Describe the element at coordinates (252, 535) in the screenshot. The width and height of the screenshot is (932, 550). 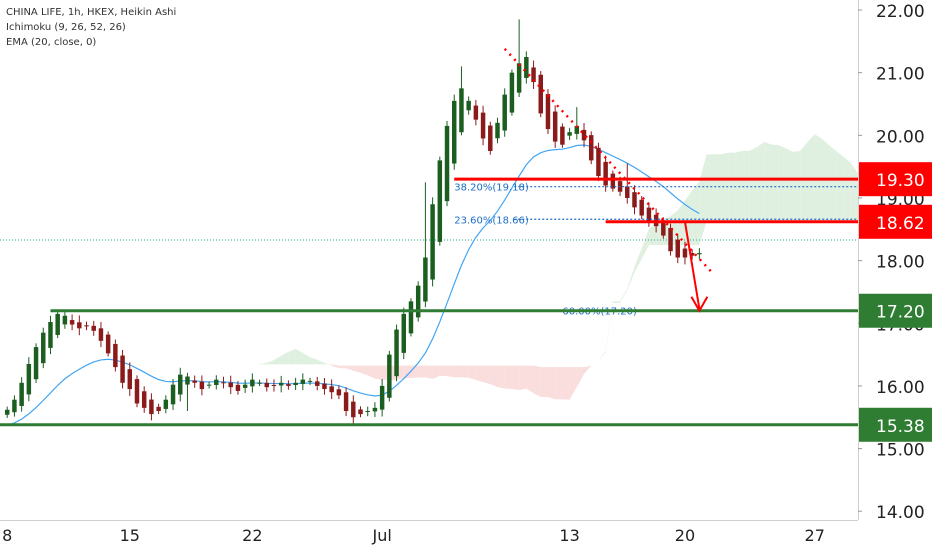
I see `time-tick-label: 22` at that location.